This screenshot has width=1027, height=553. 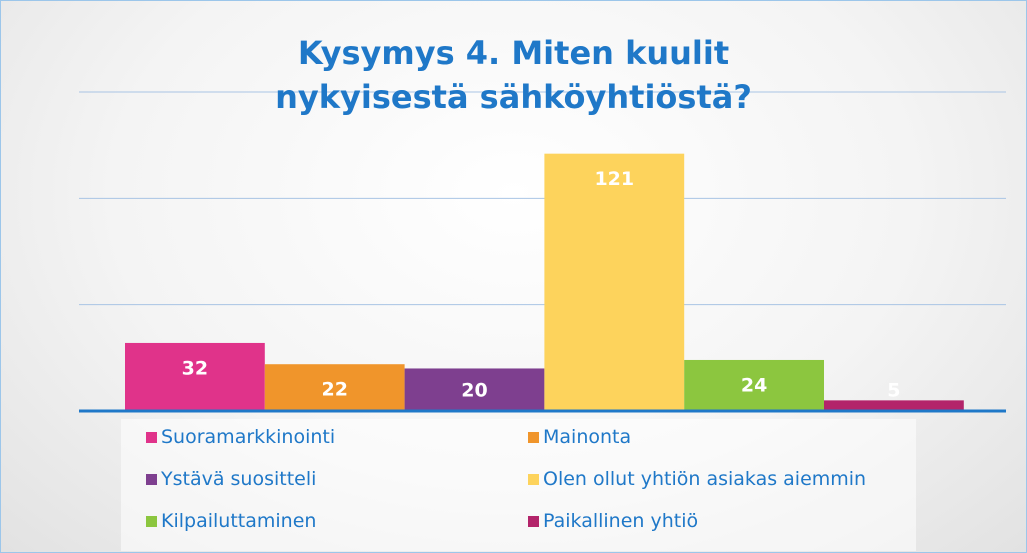 I want to click on data-label: 20, so click(x=474, y=391).